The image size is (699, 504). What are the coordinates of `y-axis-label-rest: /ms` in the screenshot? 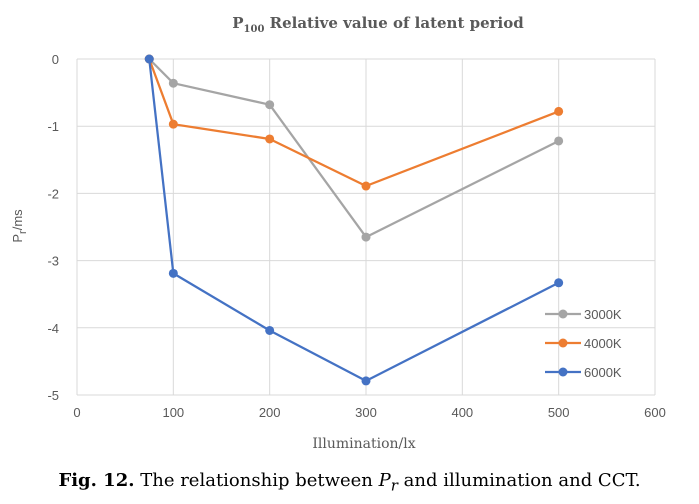 It's located at (17, 219).